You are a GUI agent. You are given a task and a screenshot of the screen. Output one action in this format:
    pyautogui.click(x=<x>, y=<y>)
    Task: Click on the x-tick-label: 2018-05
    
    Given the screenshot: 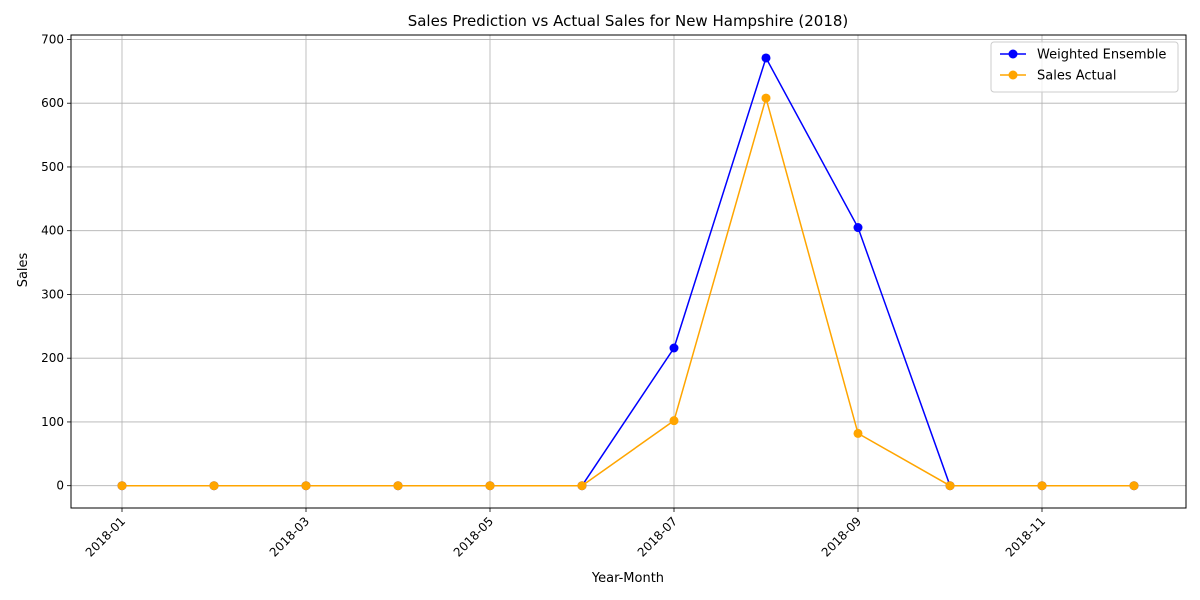 What is the action you would take?
    pyautogui.click(x=473, y=536)
    